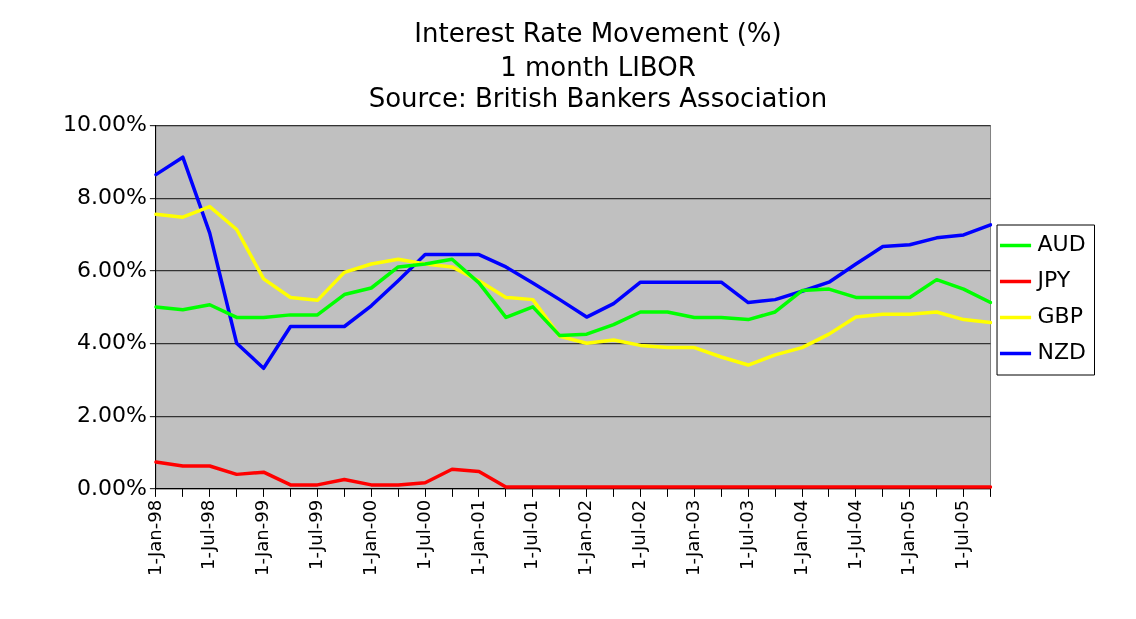  What do you see at coordinates (962, 534) in the screenshot?
I see `x-tick-label: 1-Jul-05` at bounding box center [962, 534].